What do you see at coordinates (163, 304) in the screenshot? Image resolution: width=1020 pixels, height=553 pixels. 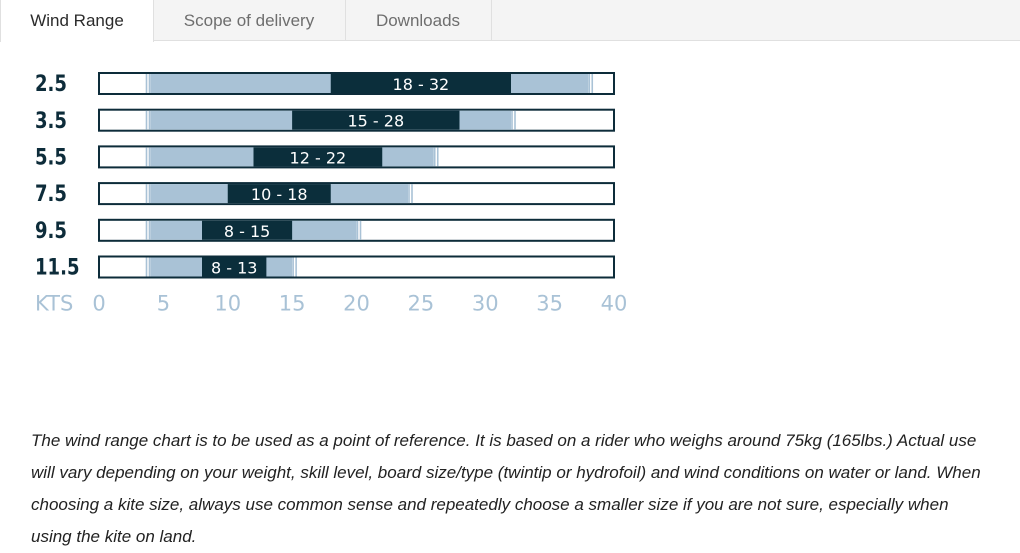 I see `x-tick-label: 5` at bounding box center [163, 304].